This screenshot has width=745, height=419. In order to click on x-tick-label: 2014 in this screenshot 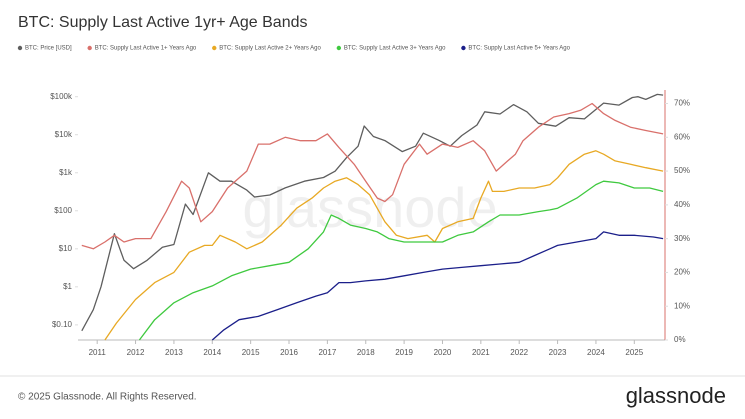, I will do `click(212, 352)`.